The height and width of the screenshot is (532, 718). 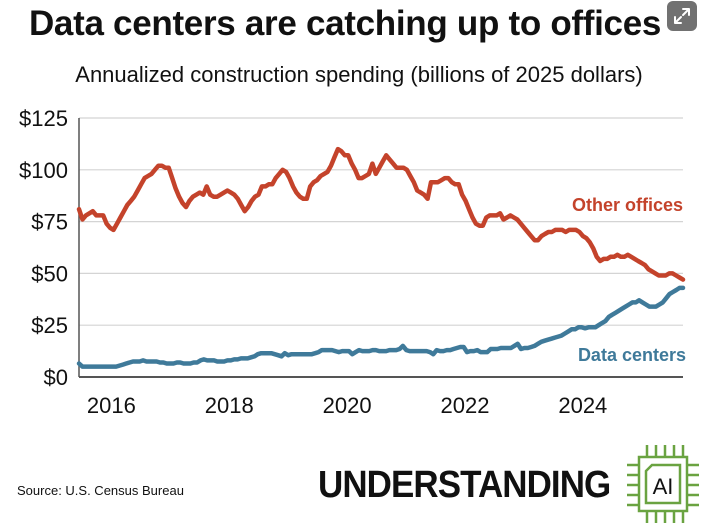 What do you see at coordinates (49, 222) in the screenshot?
I see `y-tick-label: $75` at bounding box center [49, 222].